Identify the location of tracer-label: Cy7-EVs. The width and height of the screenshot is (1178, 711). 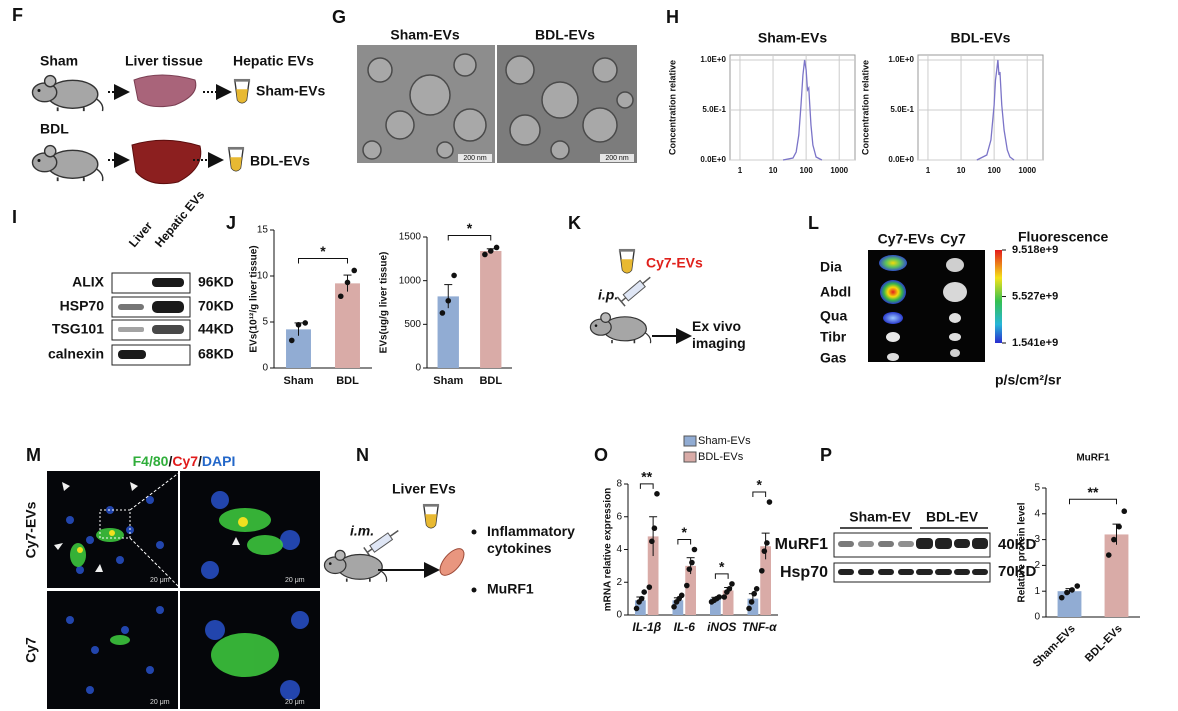
(674, 263).